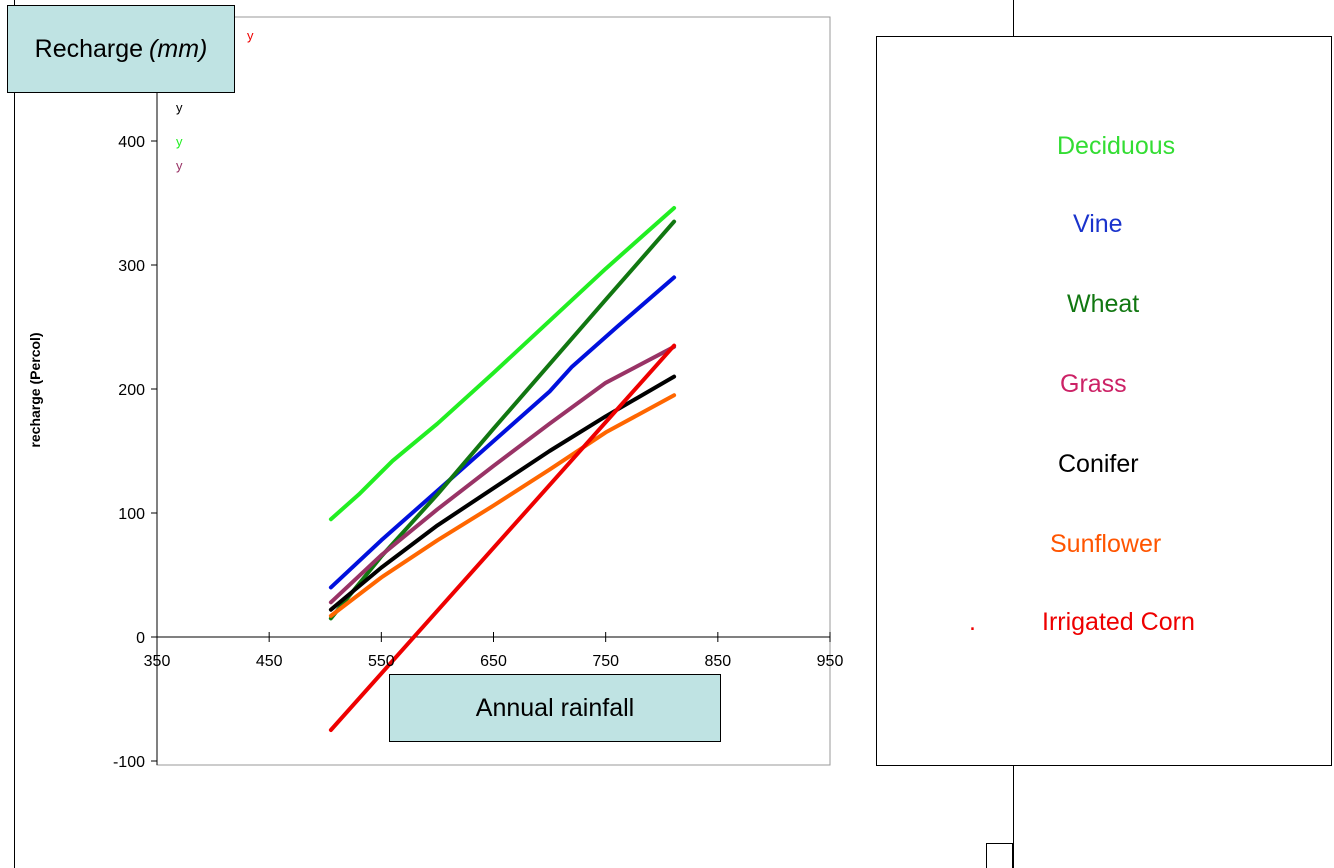  What do you see at coordinates (131, 142) in the screenshot?
I see `y-tick-label: 400` at bounding box center [131, 142].